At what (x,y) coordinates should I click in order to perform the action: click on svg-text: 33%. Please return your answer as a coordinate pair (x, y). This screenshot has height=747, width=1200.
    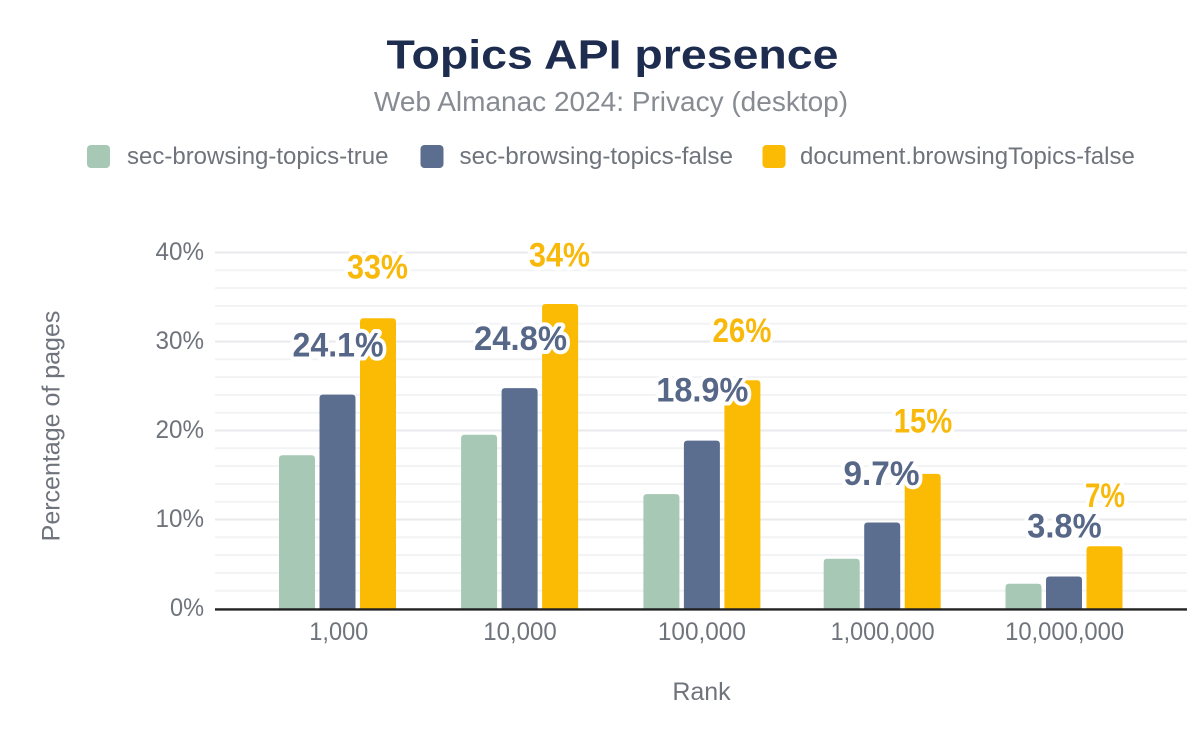
    Looking at the image, I should click on (377, 268).